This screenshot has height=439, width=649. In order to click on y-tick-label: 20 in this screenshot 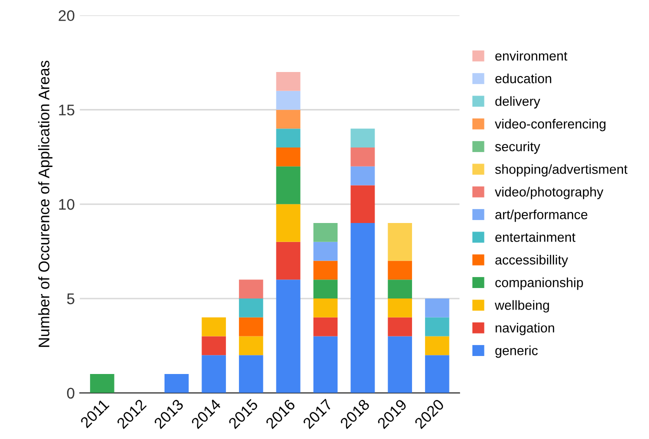, I will do `click(66, 16)`.